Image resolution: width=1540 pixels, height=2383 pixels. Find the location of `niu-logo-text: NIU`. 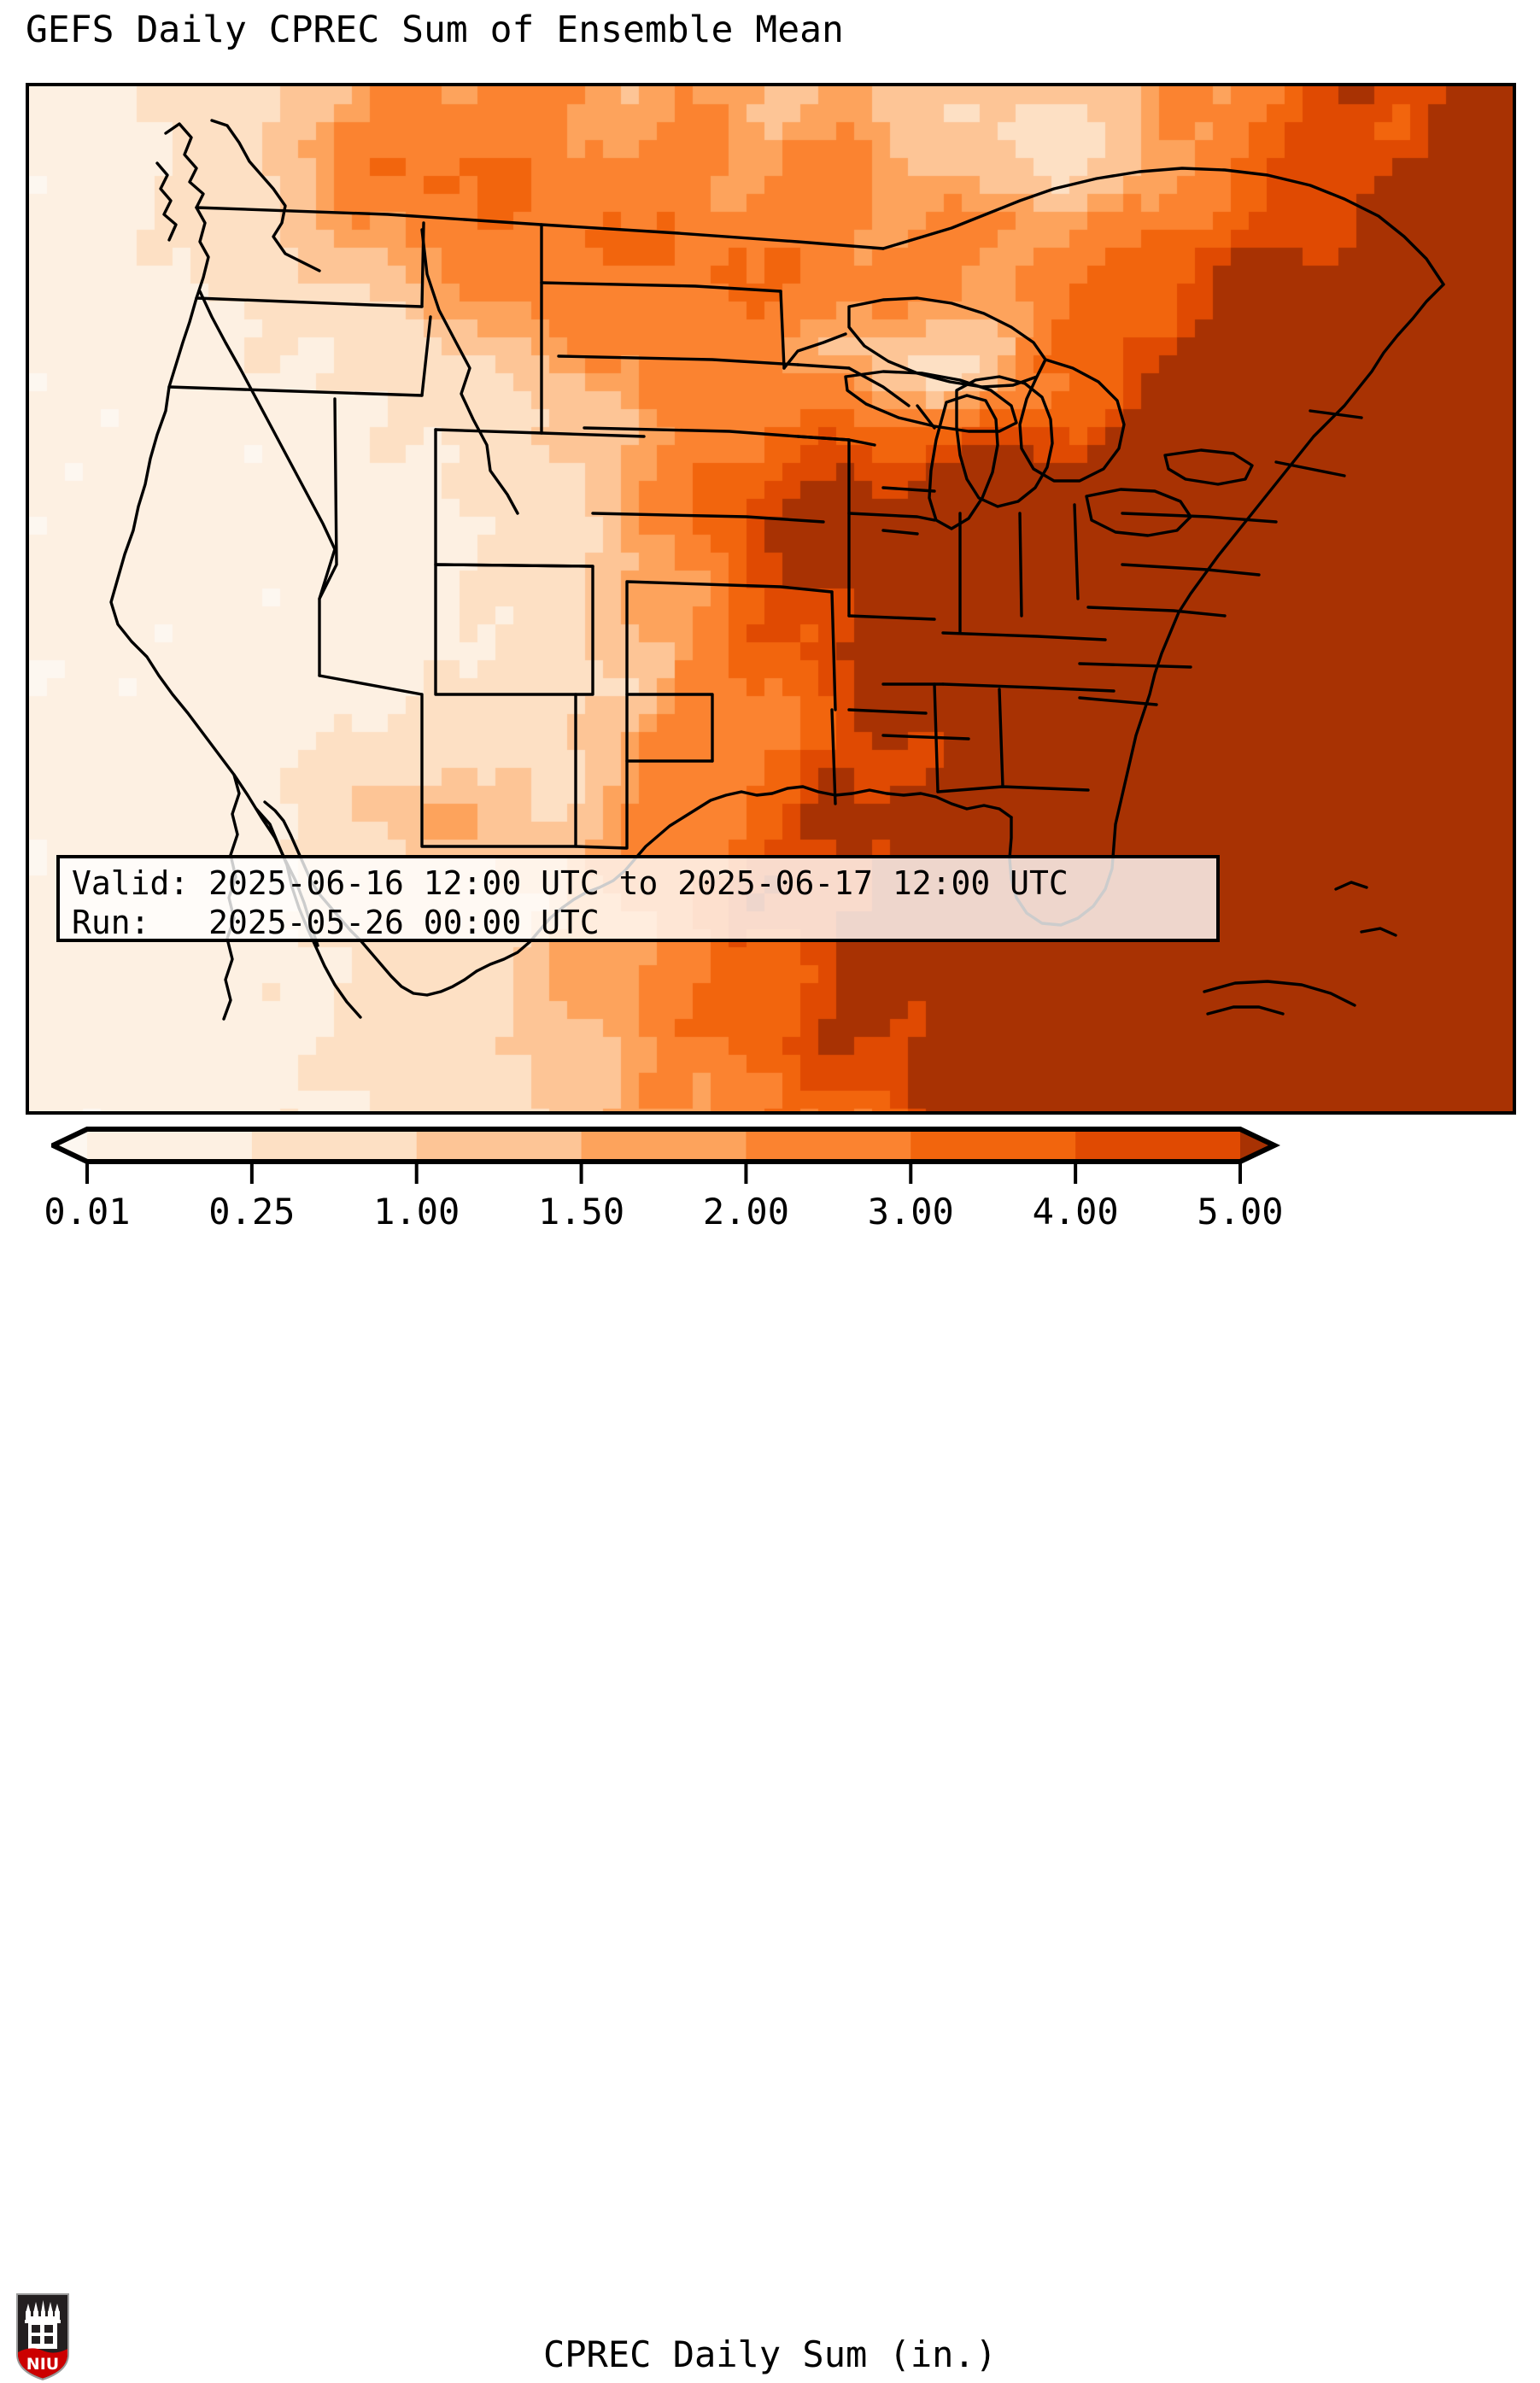

niu-logo-text: NIU is located at coordinates (42, 2364).